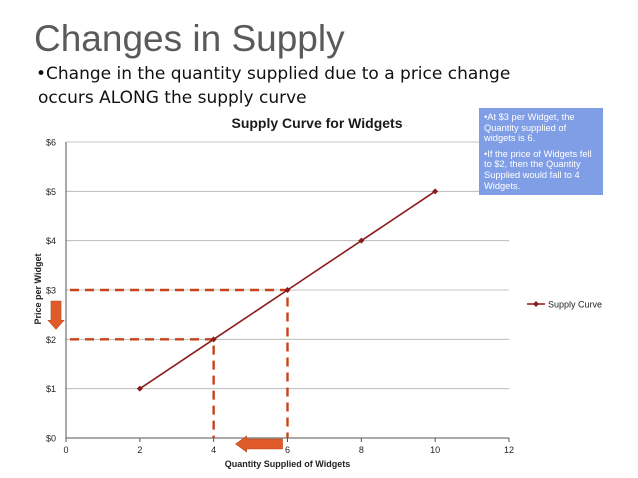 The height and width of the screenshot is (478, 638). What do you see at coordinates (172, 98) in the screenshot?
I see `bullet-text-line-2: occurs ALONG the supply curve` at bounding box center [172, 98].